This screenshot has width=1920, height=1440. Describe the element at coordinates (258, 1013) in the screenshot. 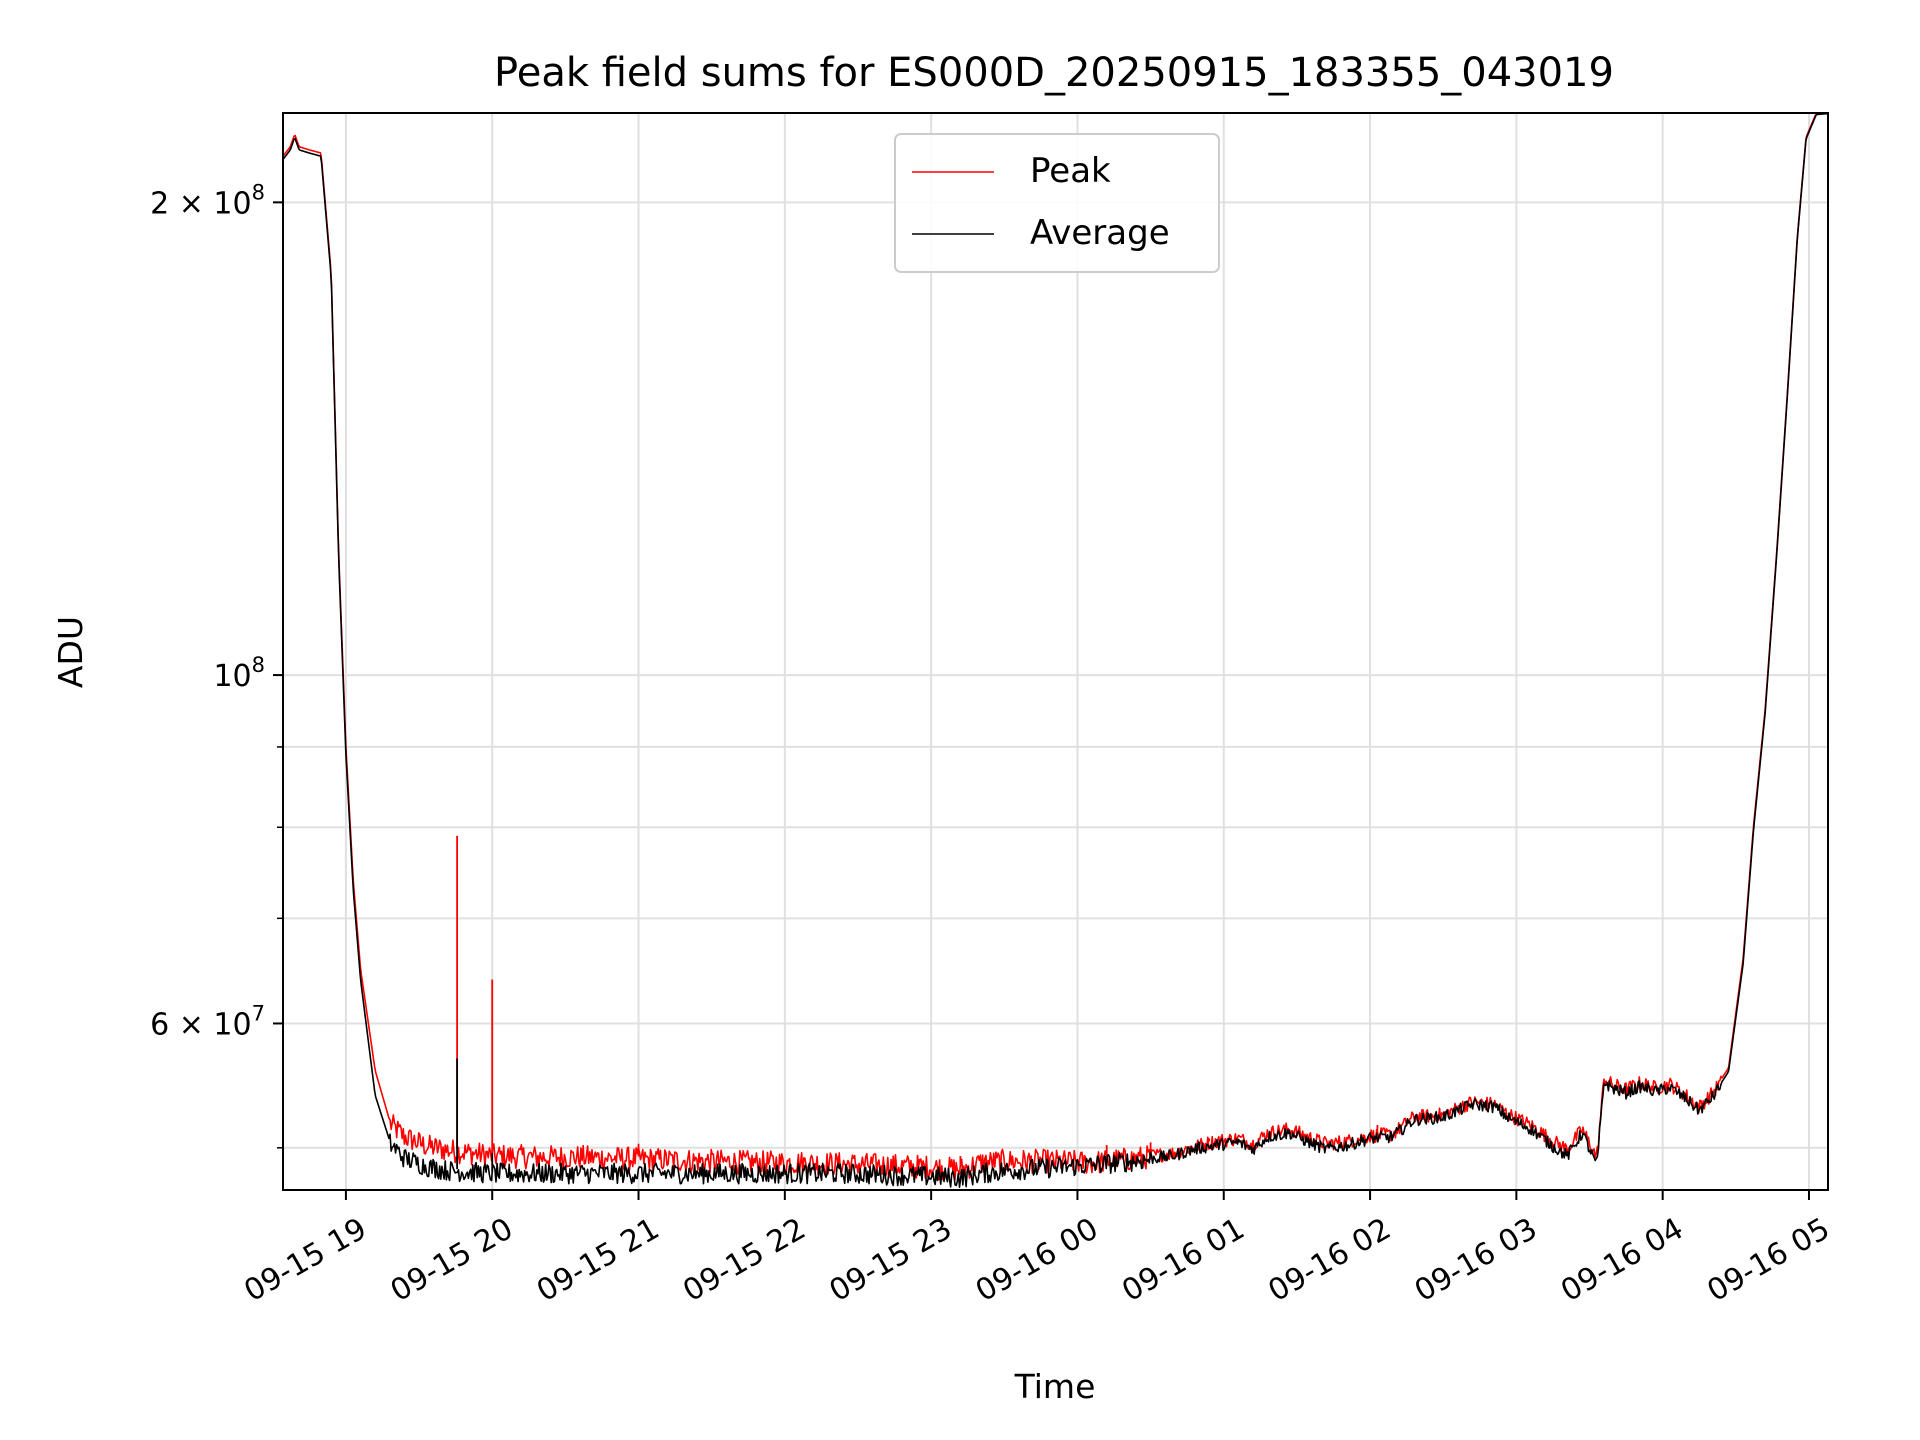

I see `y-tick-exponent: 7` at that location.